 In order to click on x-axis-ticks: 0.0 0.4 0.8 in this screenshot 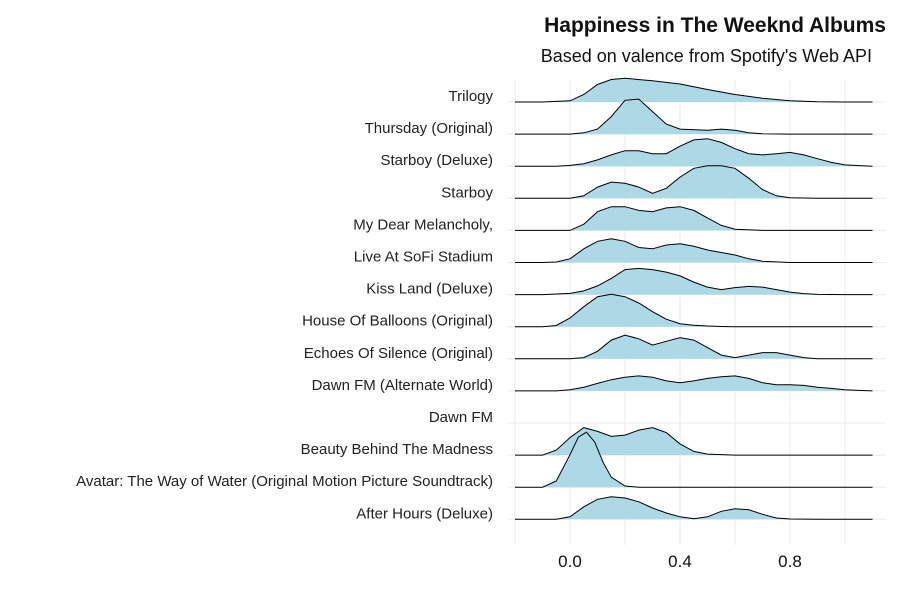, I will do `click(680, 561)`.